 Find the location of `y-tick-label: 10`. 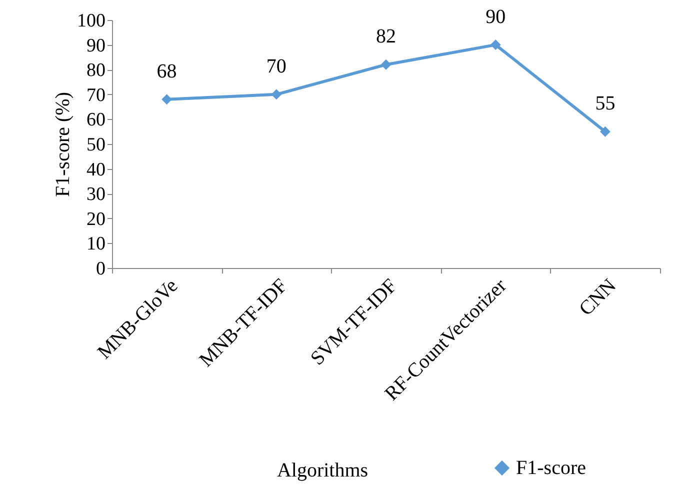

y-tick-label: 10 is located at coordinates (96, 244).